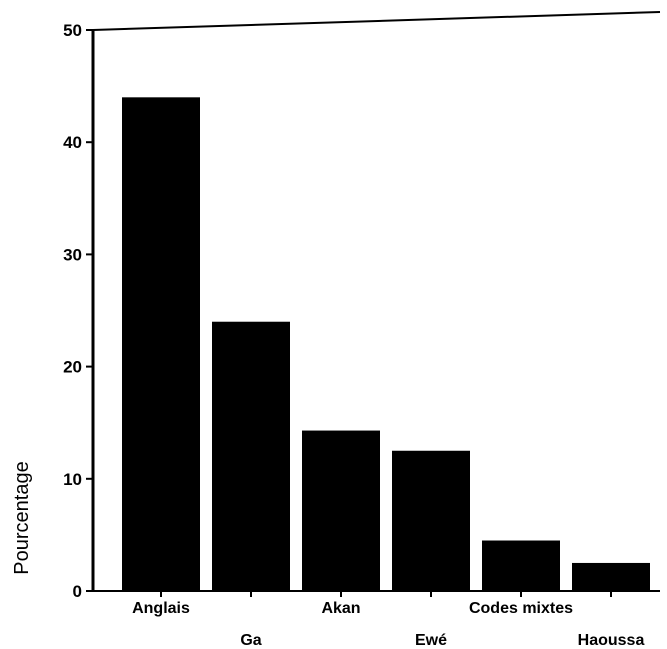 This screenshot has height=649, width=667. I want to click on category-labels: Anglais Ga Akan Ewé Codes mixtes Haoussa, so click(388, 620).